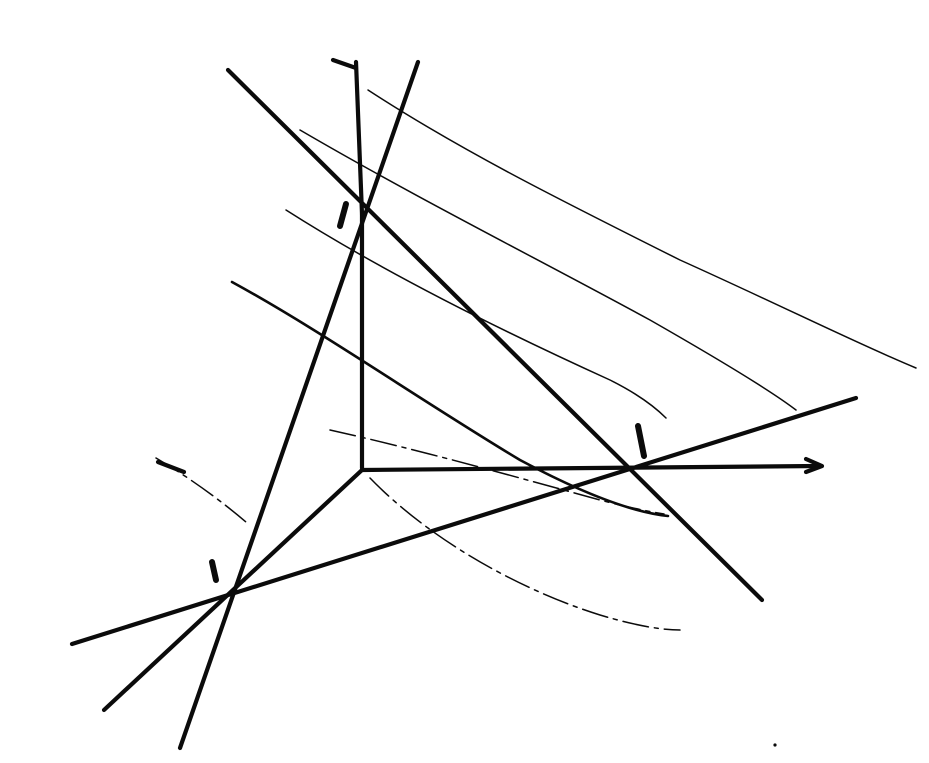 This screenshot has height=763, width=929. Describe the element at coordinates (359, 138) in the screenshot. I see `axis-top-extension` at that location.